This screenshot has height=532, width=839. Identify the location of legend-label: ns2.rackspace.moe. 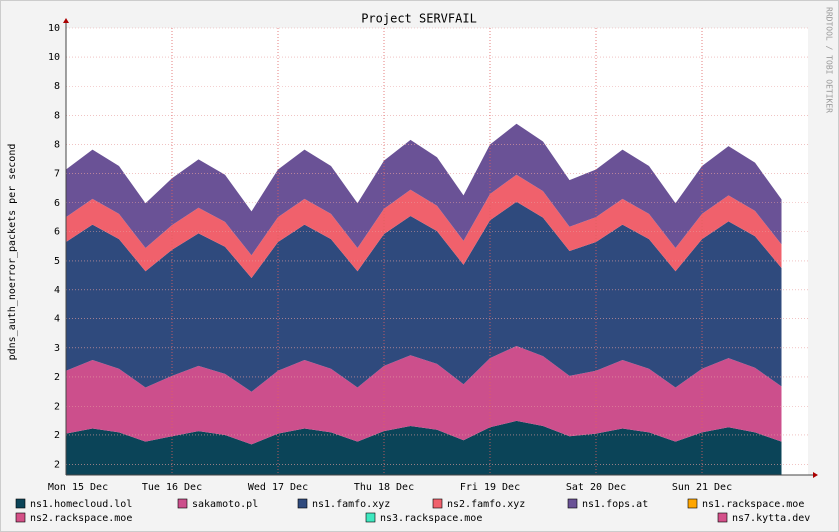
(81, 518).